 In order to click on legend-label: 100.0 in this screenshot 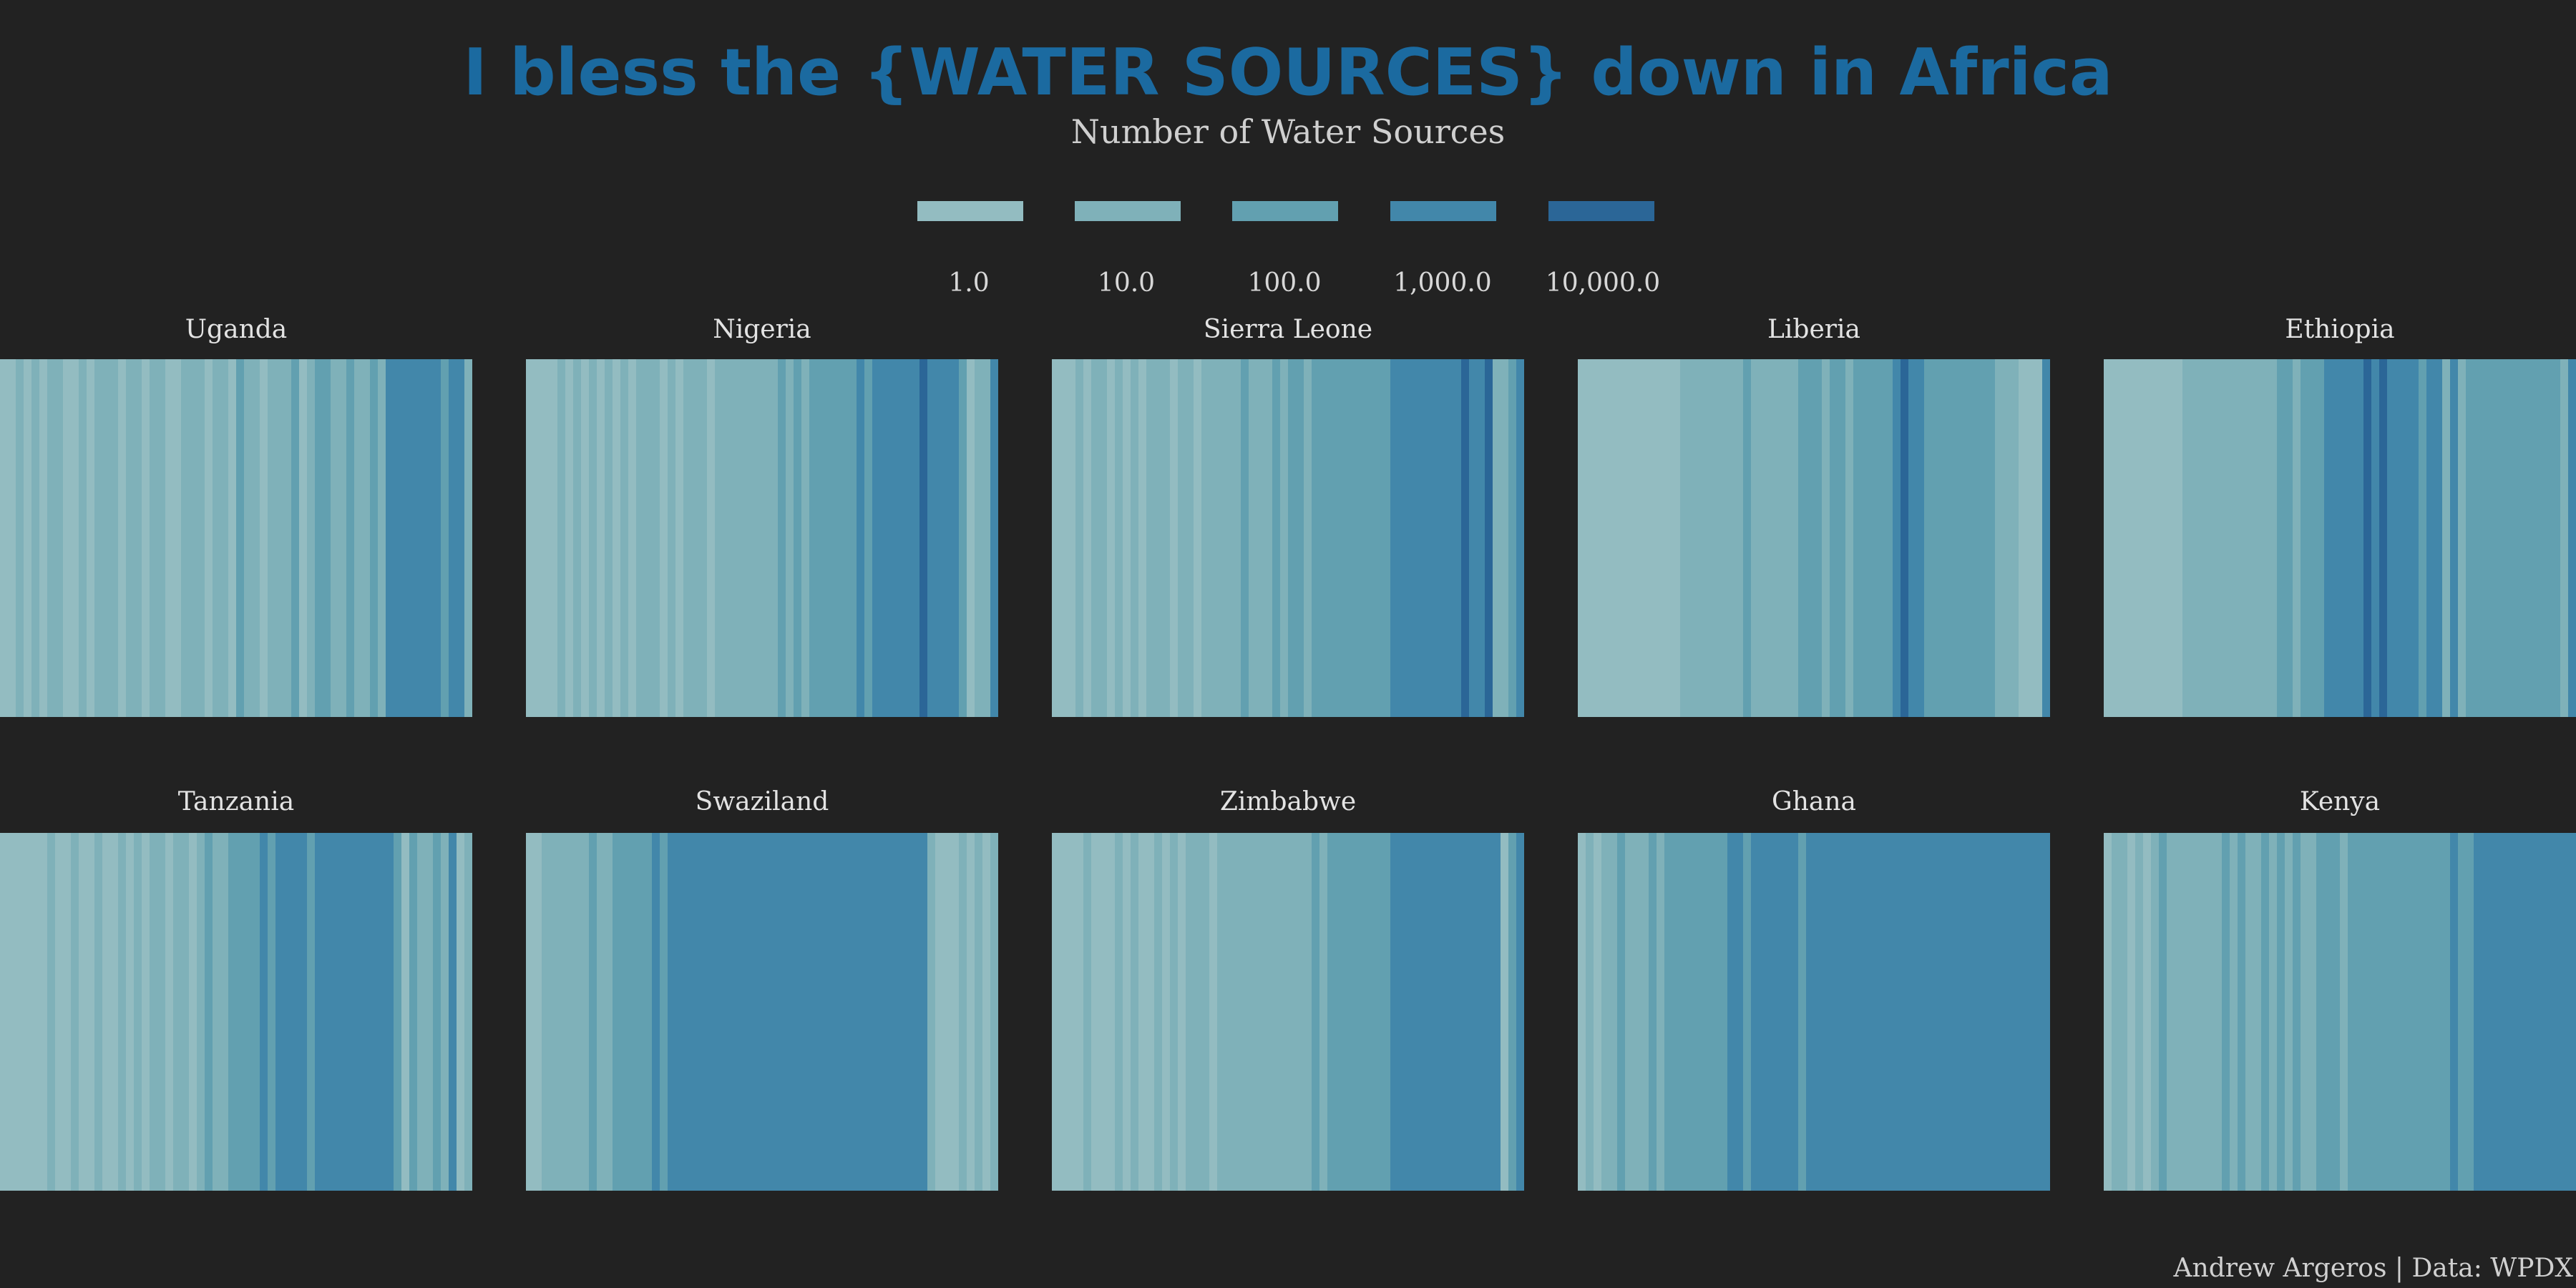, I will do `click(1284, 283)`.